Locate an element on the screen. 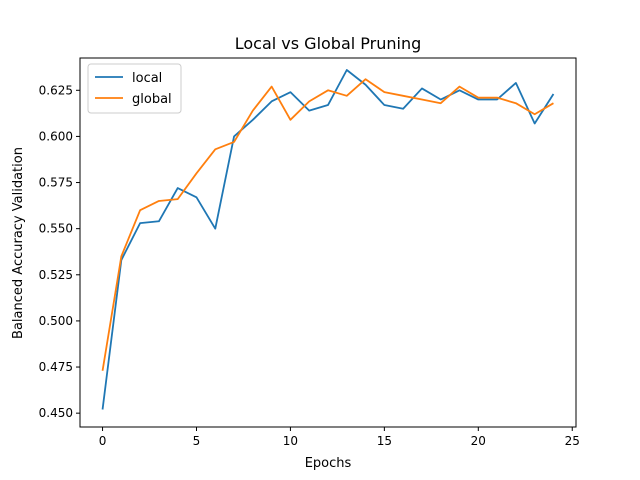 This screenshot has height=480, width=640. x-tick-label: 25 is located at coordinates (572, 441).